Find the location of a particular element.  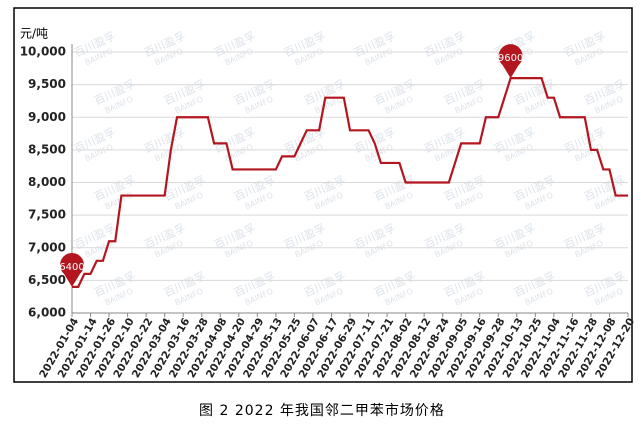

y-tick-label: 7,500 is located at coordinates (47, 215).